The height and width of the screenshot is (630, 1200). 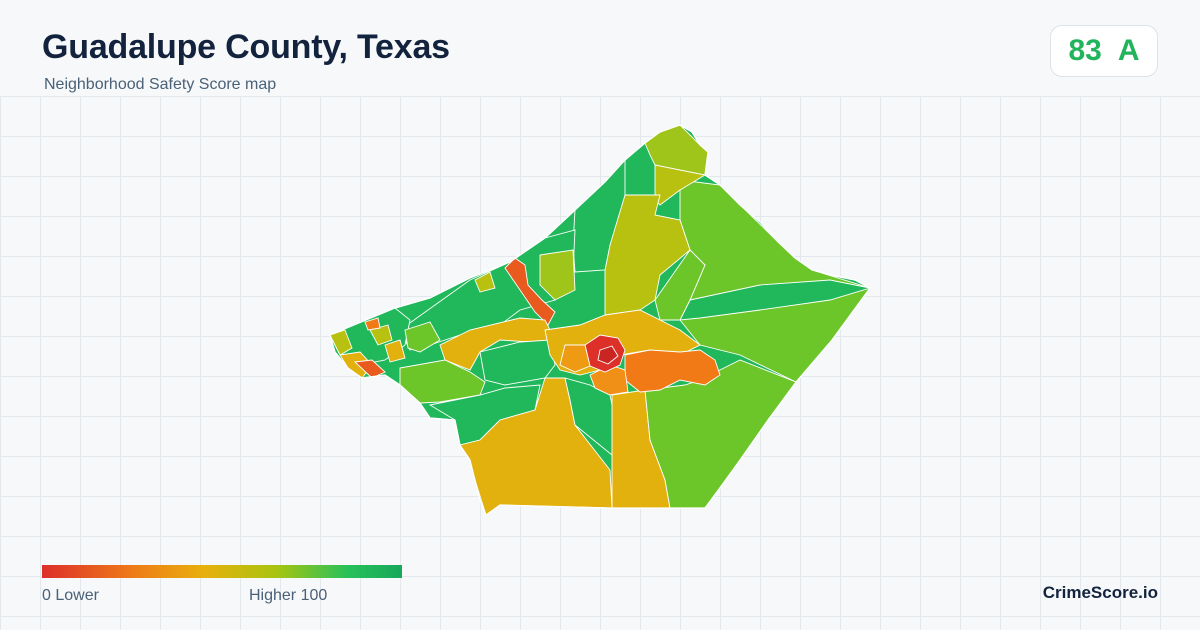 What do you see at coordinates (1085, 50) in the screenshot?
I see `score-value: 83` at bounding box center [1085, 50].